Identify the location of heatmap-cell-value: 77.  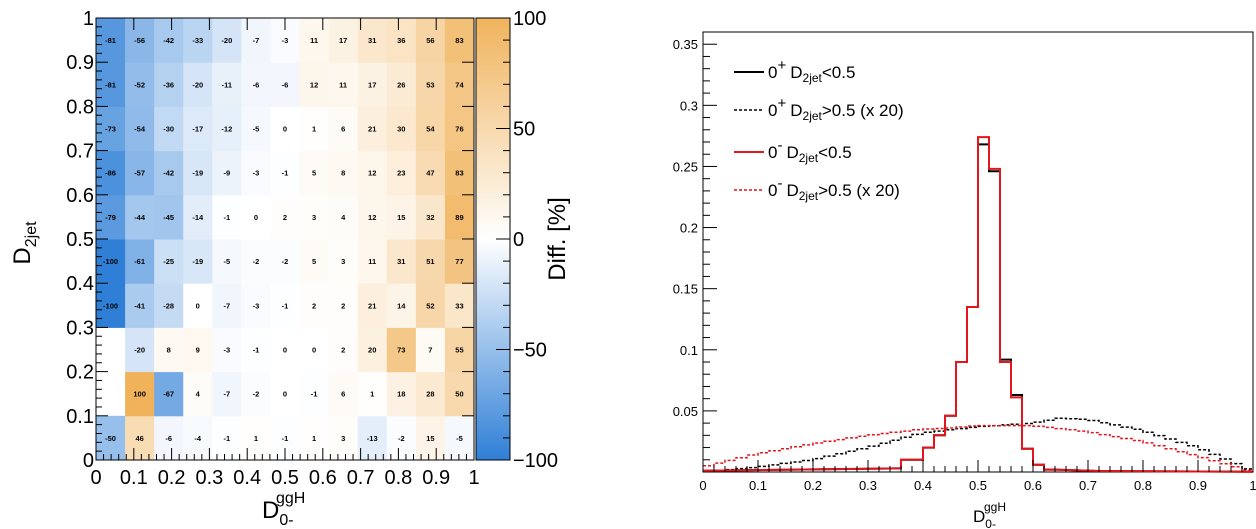
(459, 261).